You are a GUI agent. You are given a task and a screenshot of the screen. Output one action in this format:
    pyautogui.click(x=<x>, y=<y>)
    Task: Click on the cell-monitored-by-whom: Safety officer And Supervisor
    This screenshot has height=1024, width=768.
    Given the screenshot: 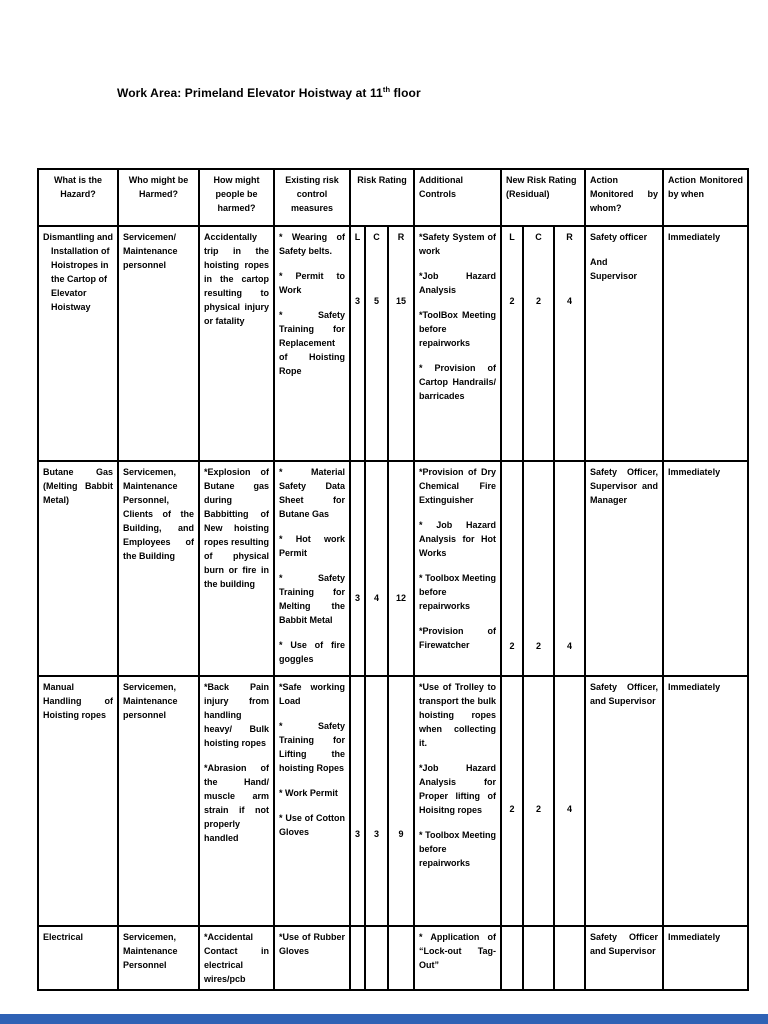 What is the action you would take?
    pyautogui.click(x=624, y=343)
    